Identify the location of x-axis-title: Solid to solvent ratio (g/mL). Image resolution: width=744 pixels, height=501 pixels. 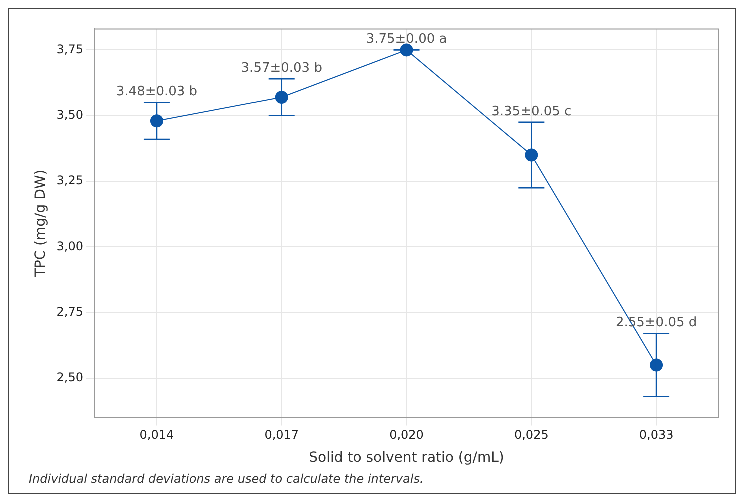
(406, 458).